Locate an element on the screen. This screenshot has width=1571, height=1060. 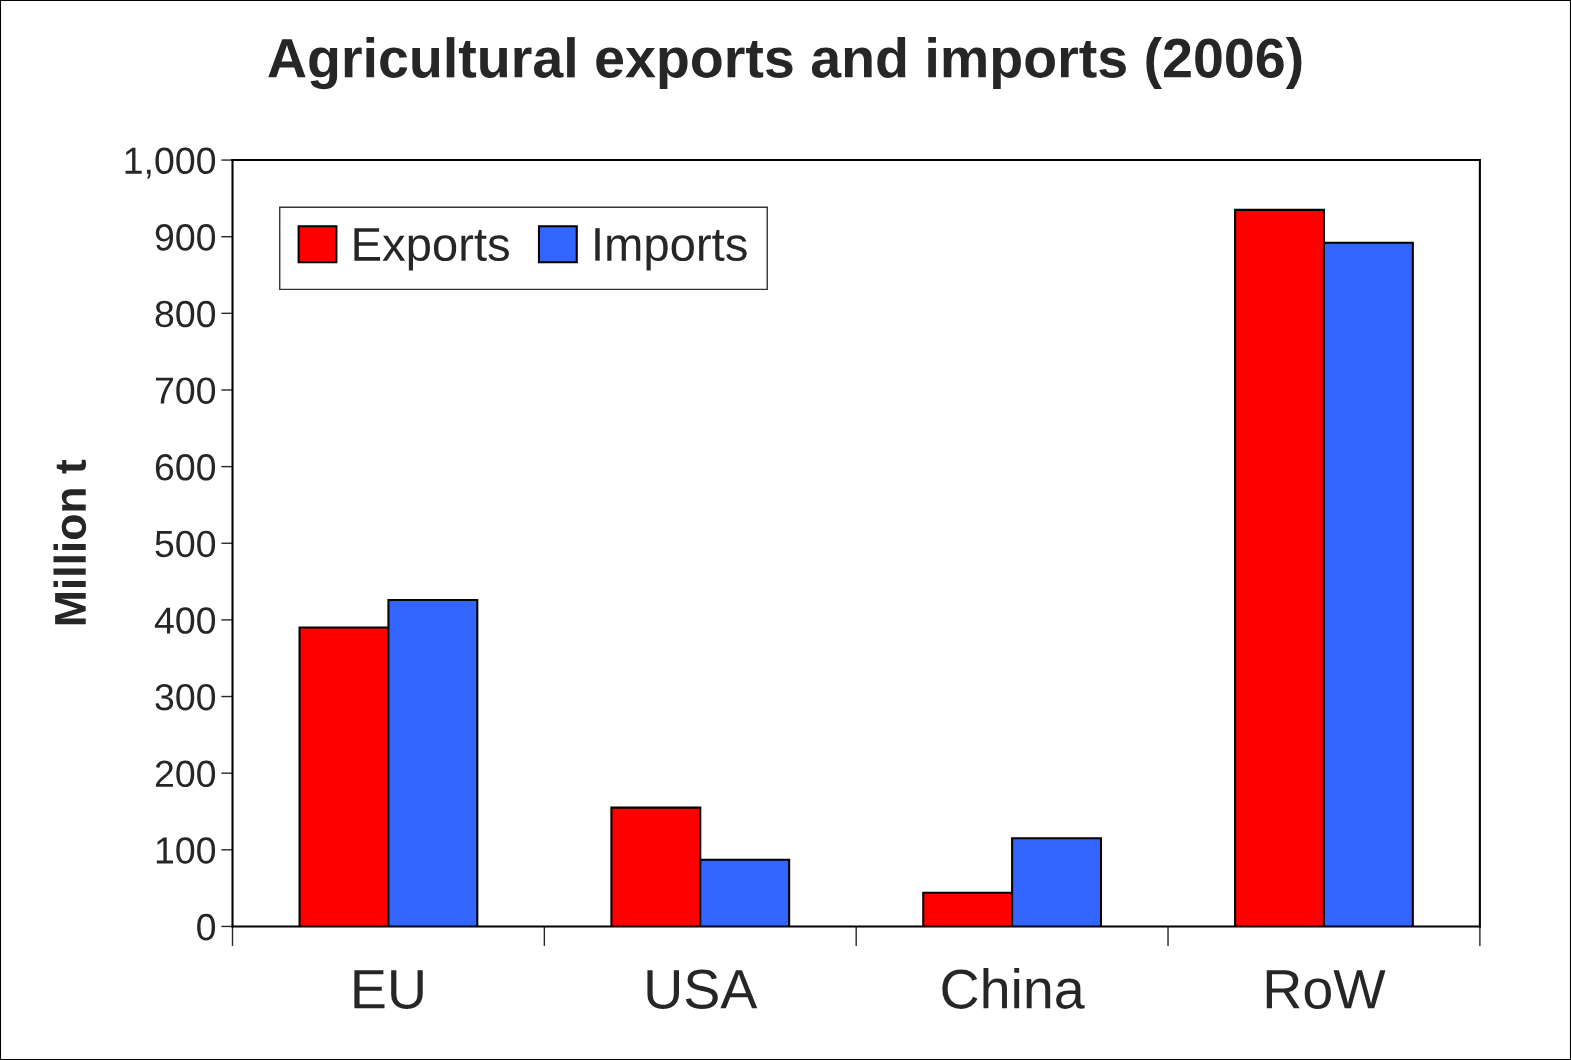
x-tick-label: USA is located at coordinates (702, 989).